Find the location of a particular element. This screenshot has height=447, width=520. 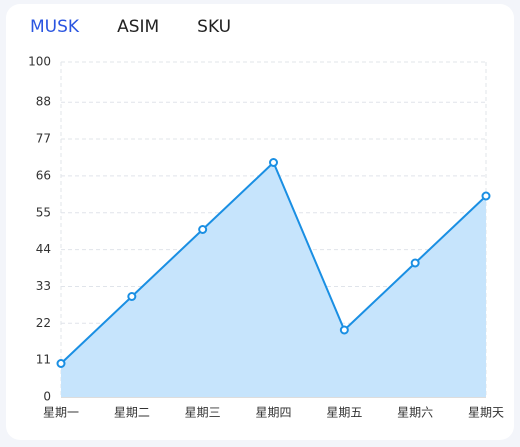

y-tick-label: 100 is located at coordinates (39, 62).